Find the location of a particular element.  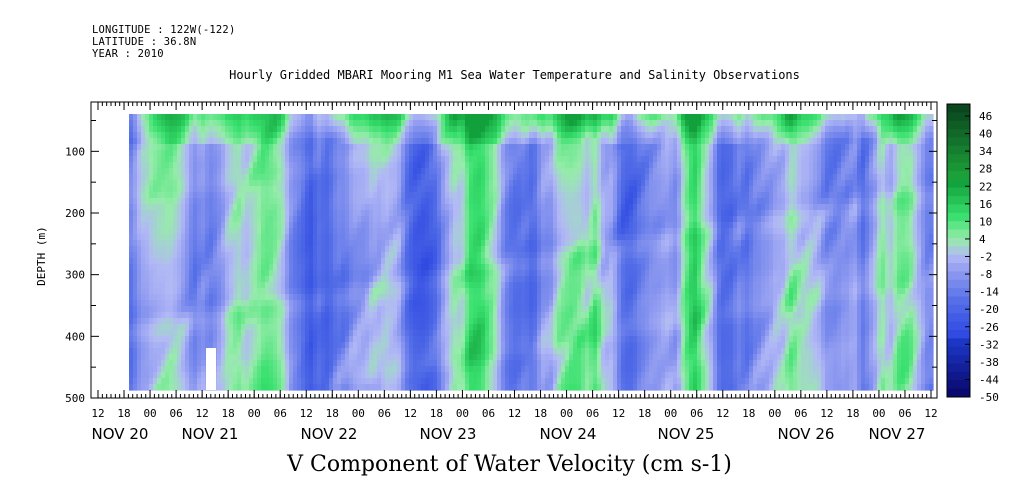

colorbar-label: 46 is located at coordinates (985, 116).